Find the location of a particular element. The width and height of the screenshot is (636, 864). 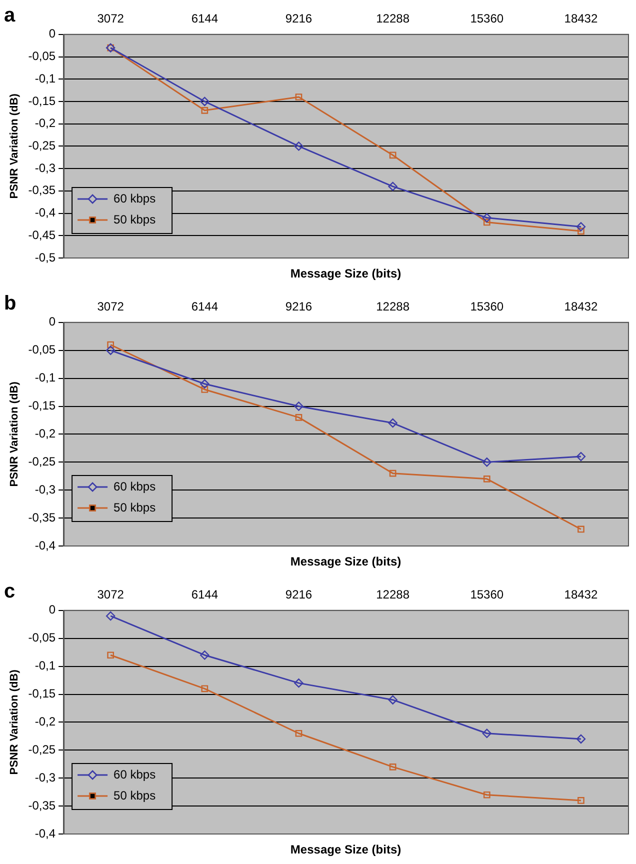

chart-title: c is located at coordinates (10, 591).